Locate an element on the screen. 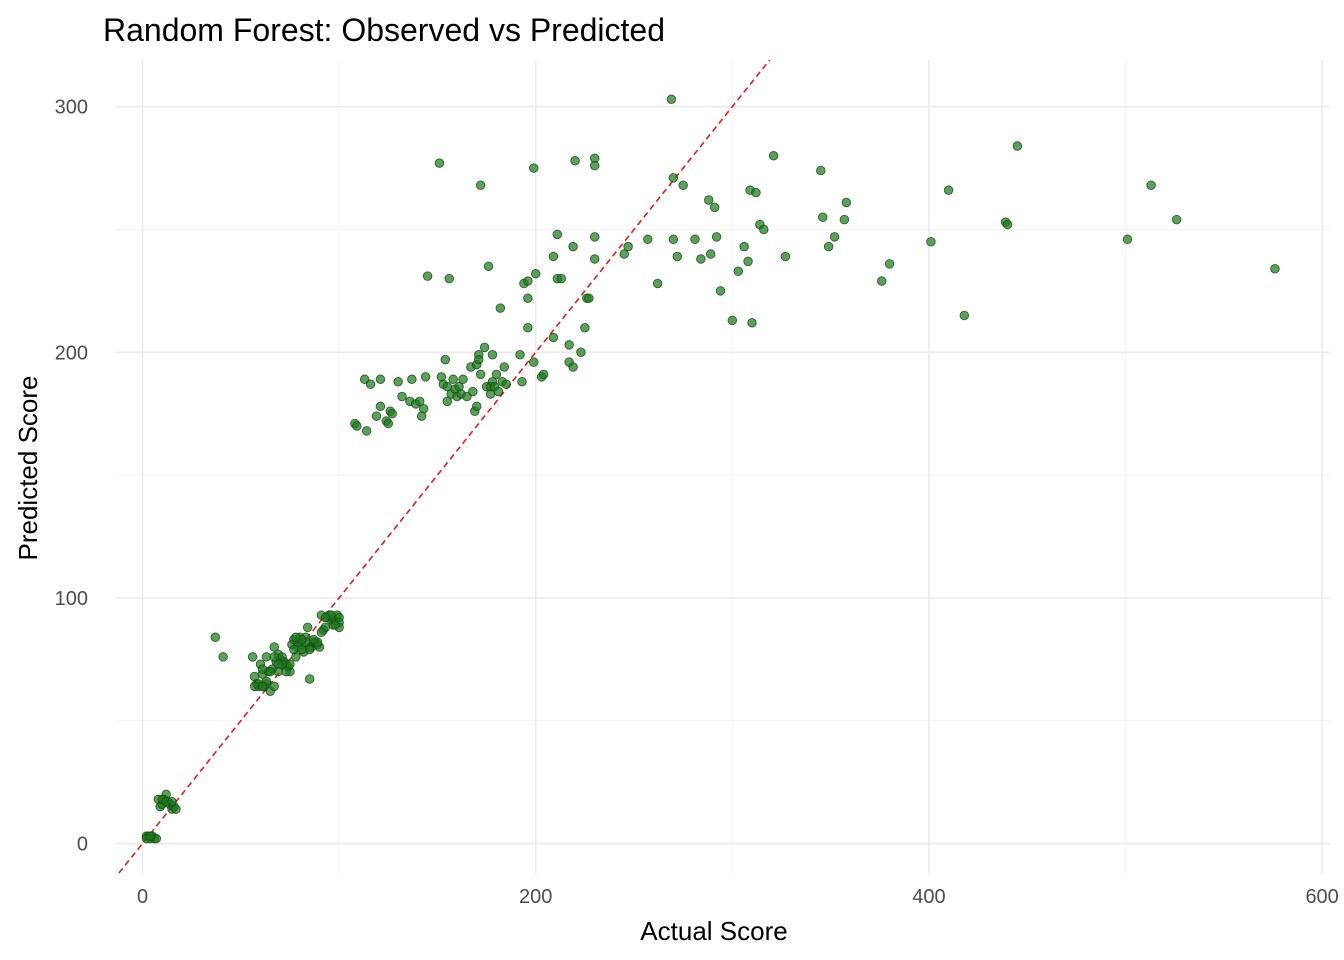  x-axis-title: Actual Score is located at coordinates (713, 931).